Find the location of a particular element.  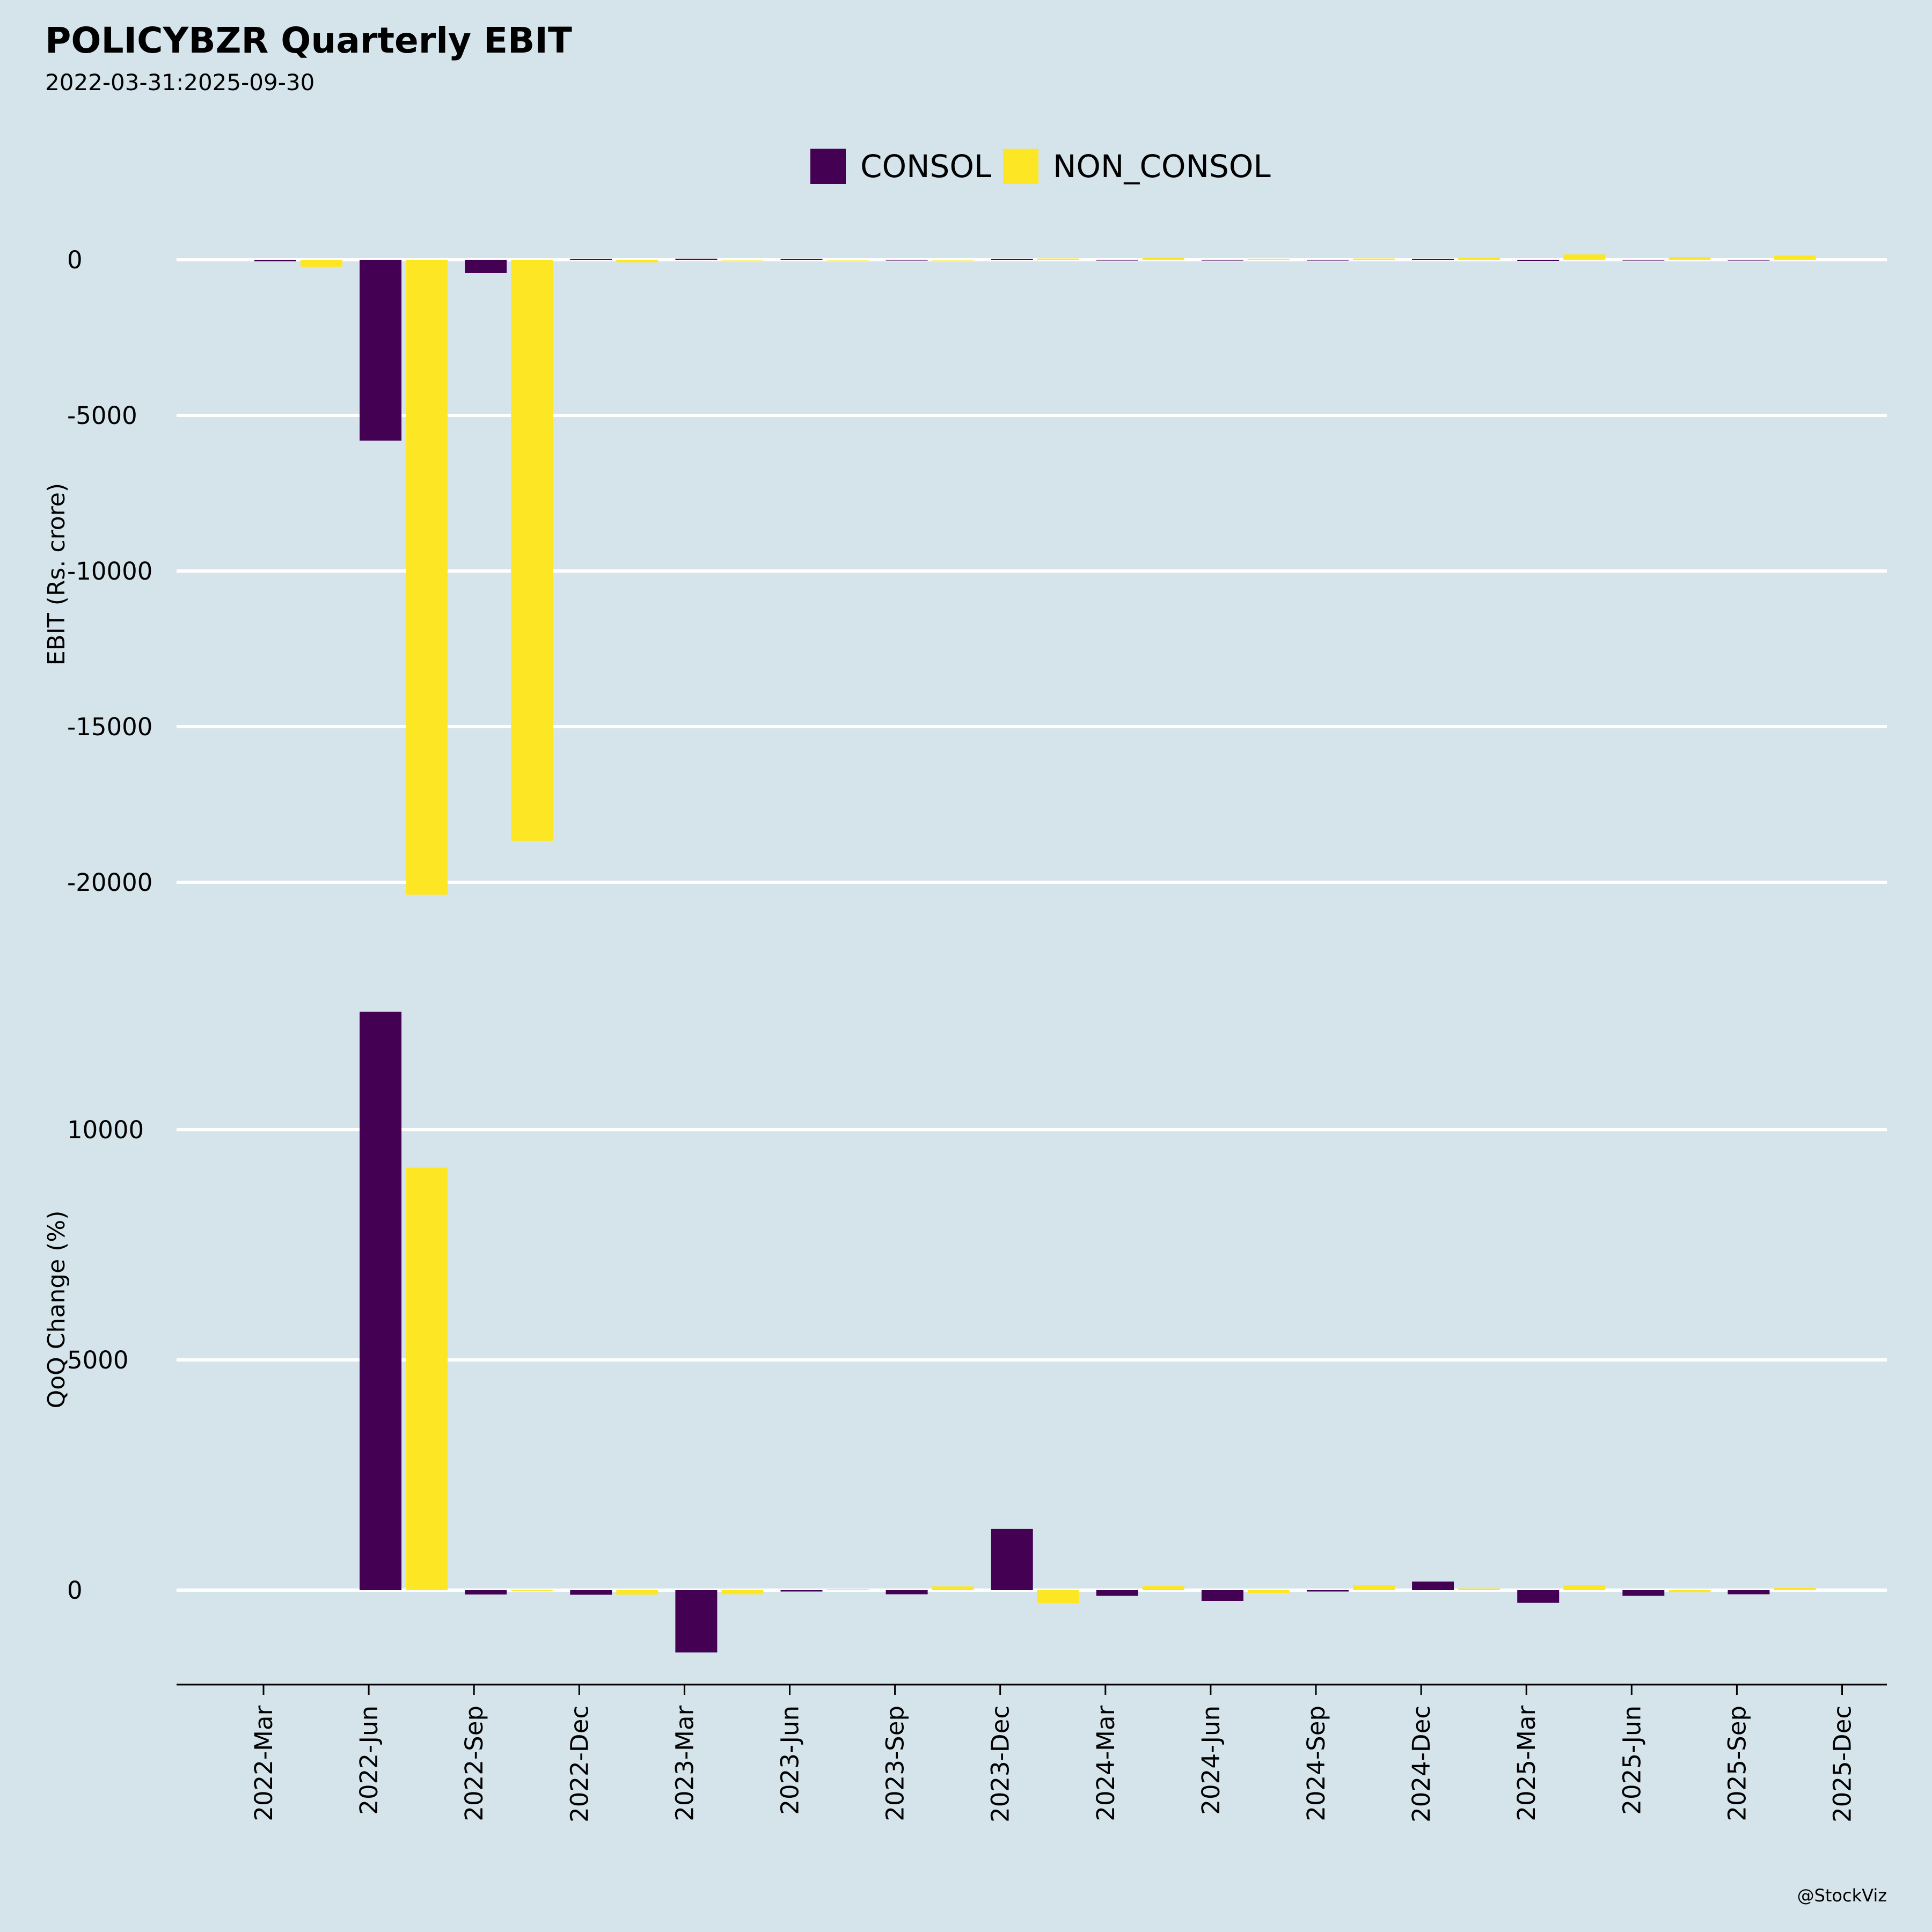

ebit-y-tick-labels: 0 -5000 -10000 -15000 -20000 is located at coordinates (109, 571).